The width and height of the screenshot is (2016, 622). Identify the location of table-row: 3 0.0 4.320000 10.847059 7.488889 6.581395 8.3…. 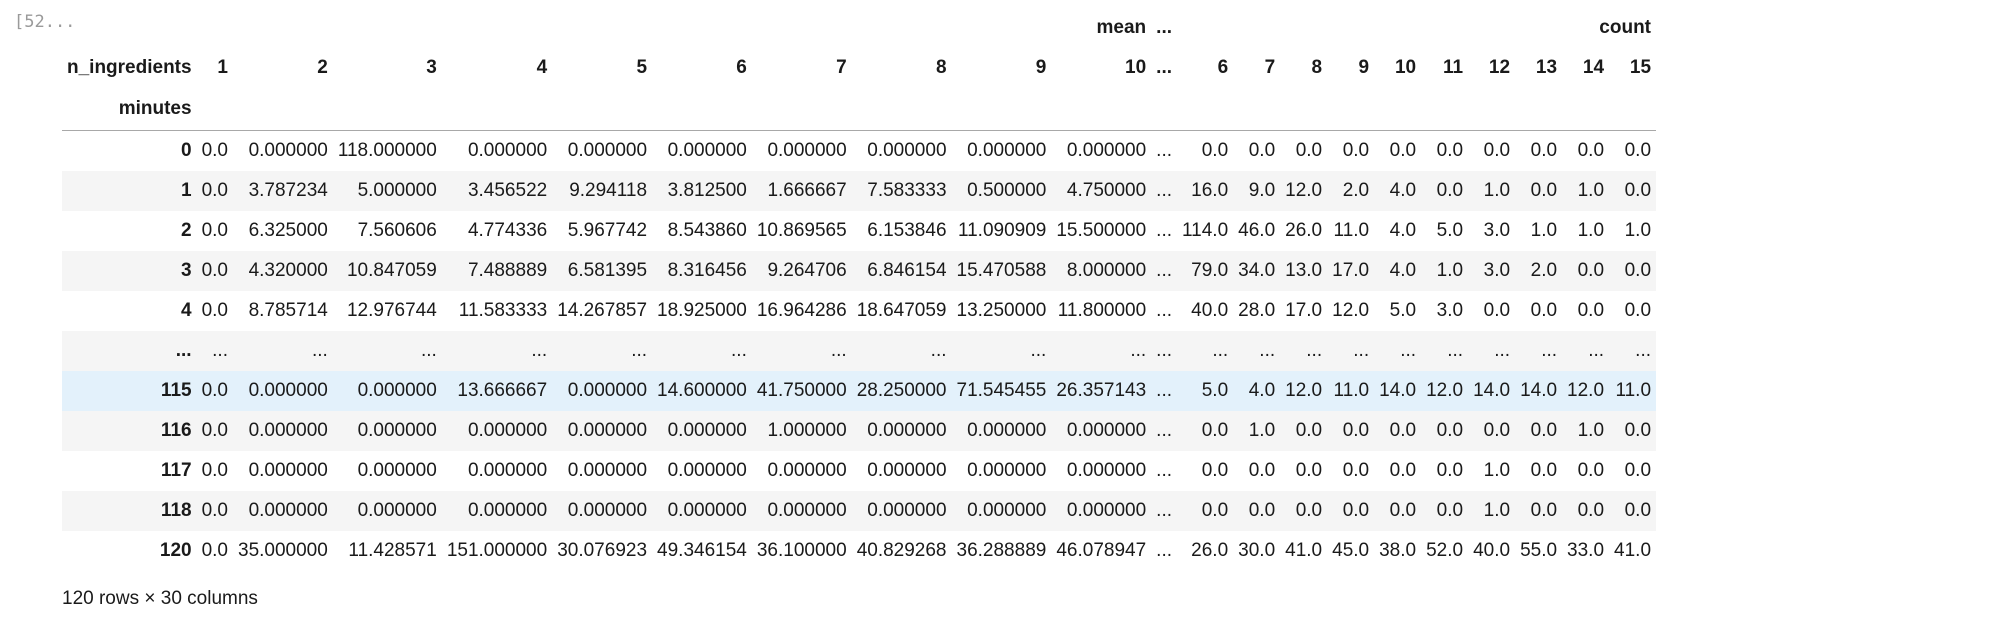
(859, 271).